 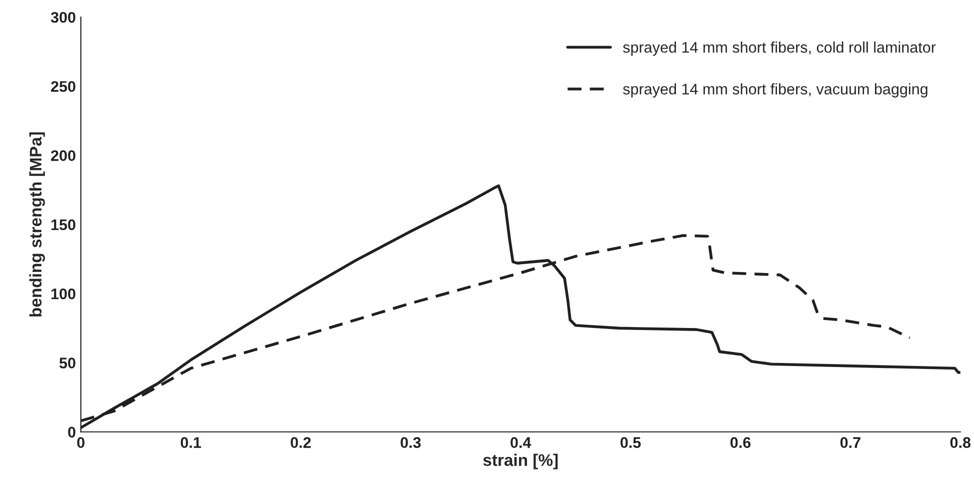 What do you see at coordinates (300, 442) in the screenshot?
I see `x-tick-label: 0.2` at bounding box center [300, 442].